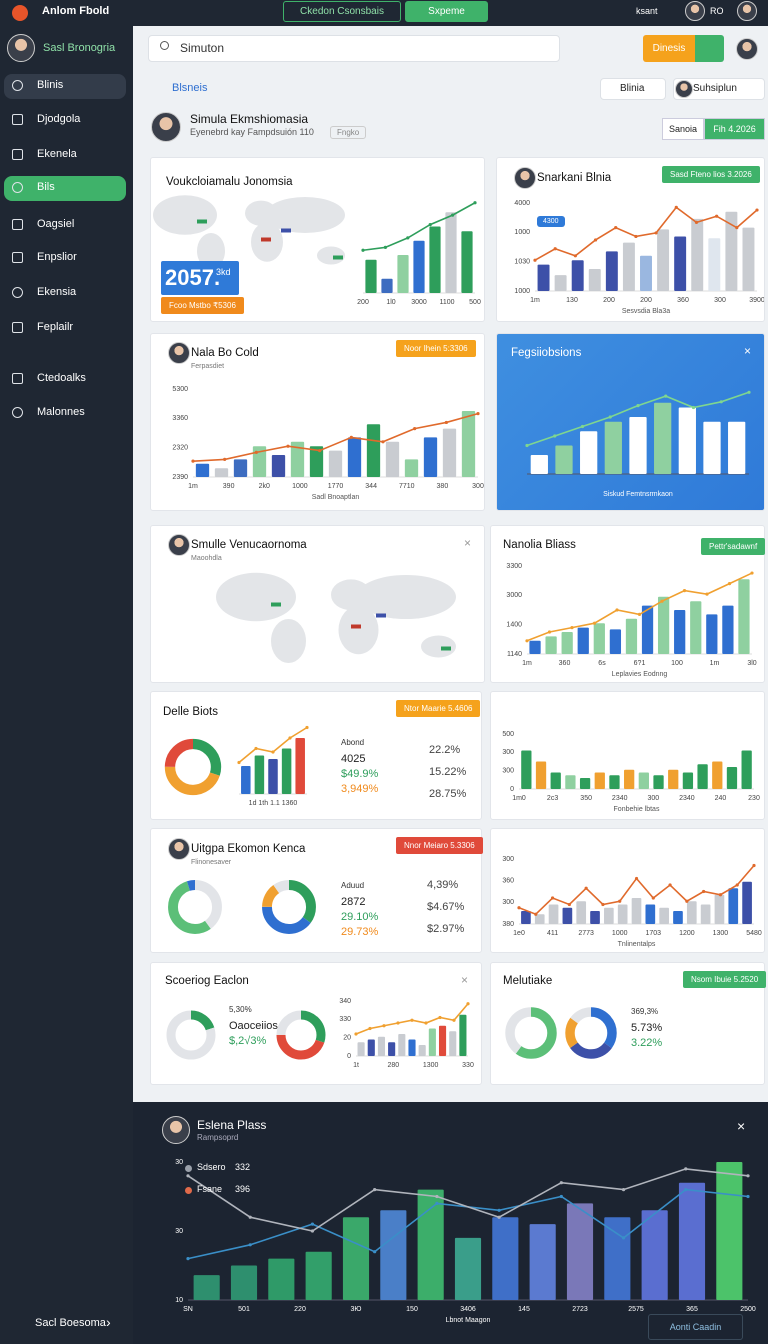  What do you see at coordinates (211, 1167) in the screenshot?
I see `legend-name: Sdsero` at bounding box center [211, 1167].